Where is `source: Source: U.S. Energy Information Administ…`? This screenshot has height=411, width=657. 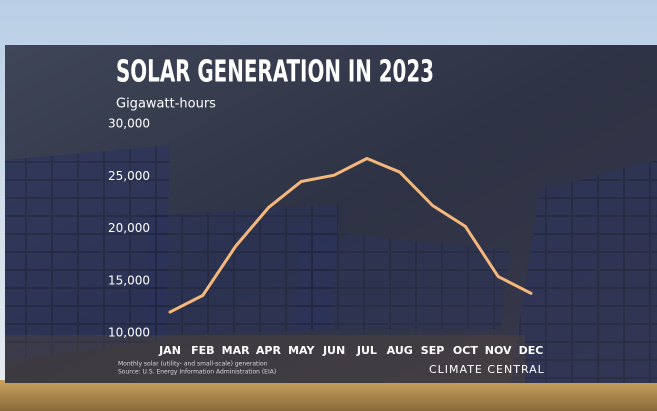
source: Source: U.S. Energy Information Administ… is located at coordinates (197, 372).